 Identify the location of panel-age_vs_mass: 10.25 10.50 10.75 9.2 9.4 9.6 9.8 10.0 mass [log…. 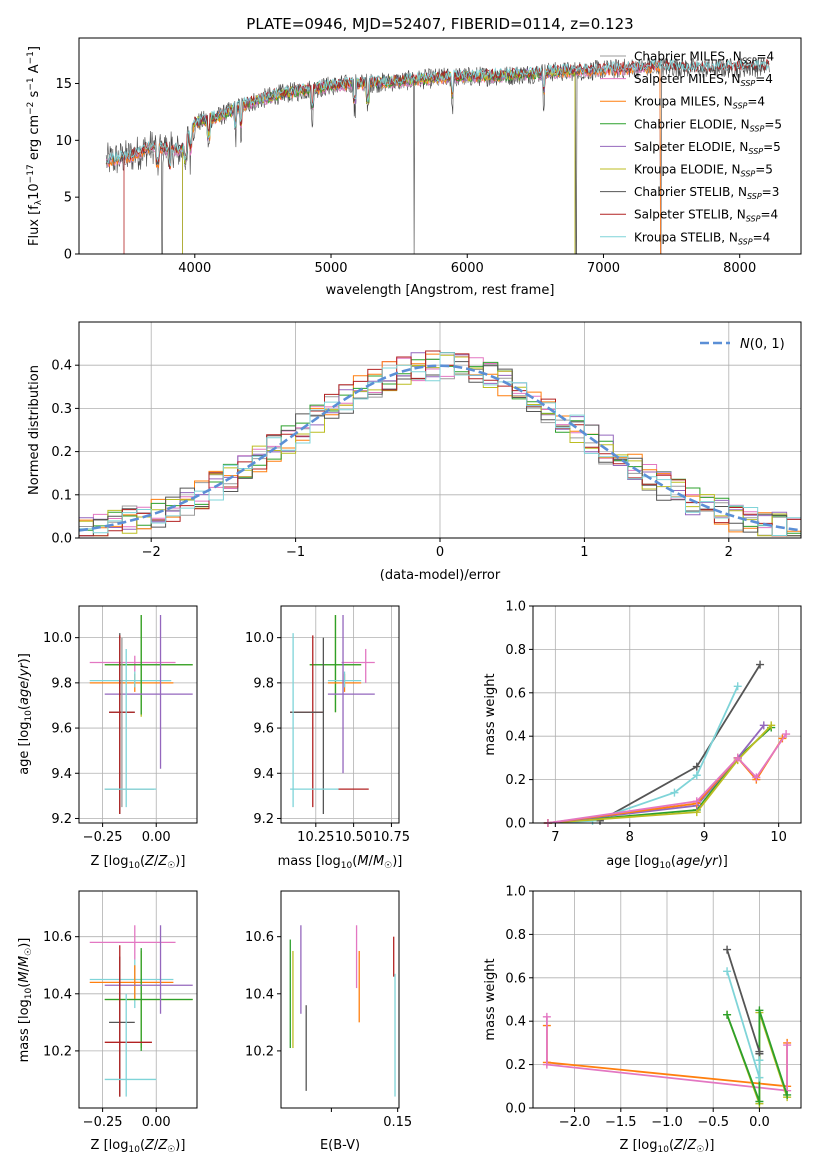
(327, 738).